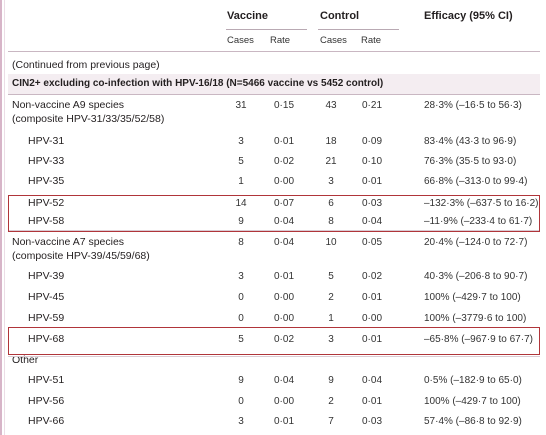 The height and width of the screenshot is (435, 546). Describe the element at coordinates (331, 242) in the screenshot. I see `control-cases: 10` at that location.